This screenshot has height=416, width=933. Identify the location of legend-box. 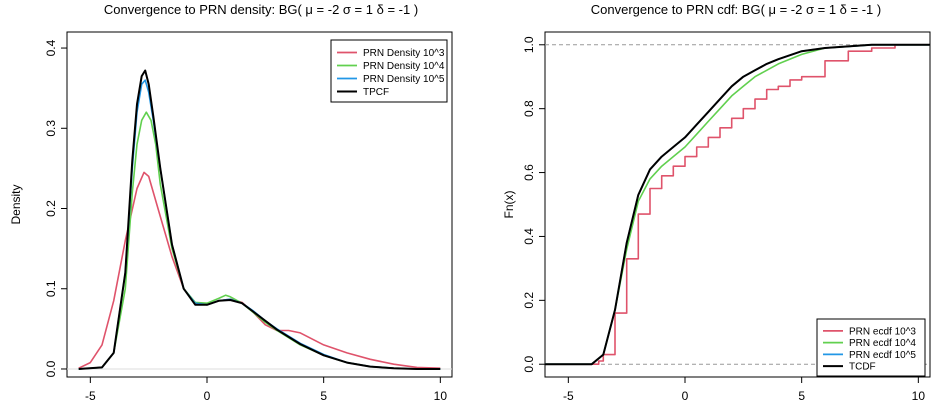
(871, 347).